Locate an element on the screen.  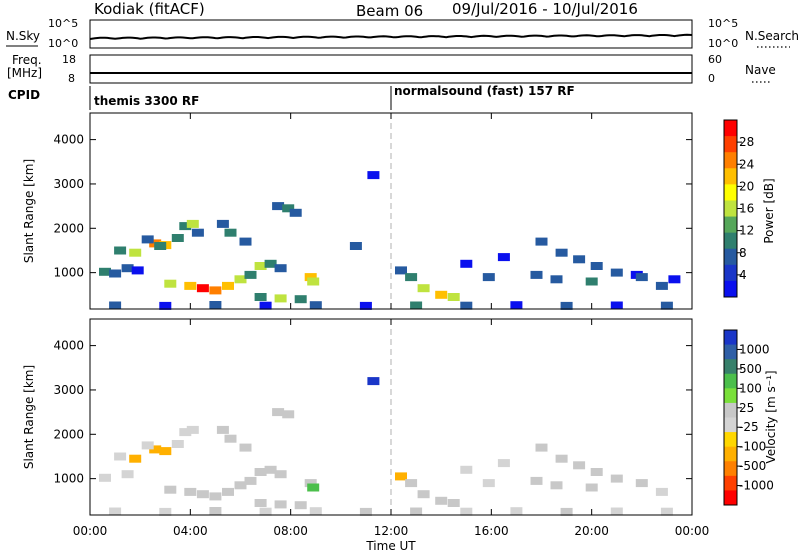
velocity-colorbar-label: Velocity [m s⁻¹] is located at coordinates (771, 416).